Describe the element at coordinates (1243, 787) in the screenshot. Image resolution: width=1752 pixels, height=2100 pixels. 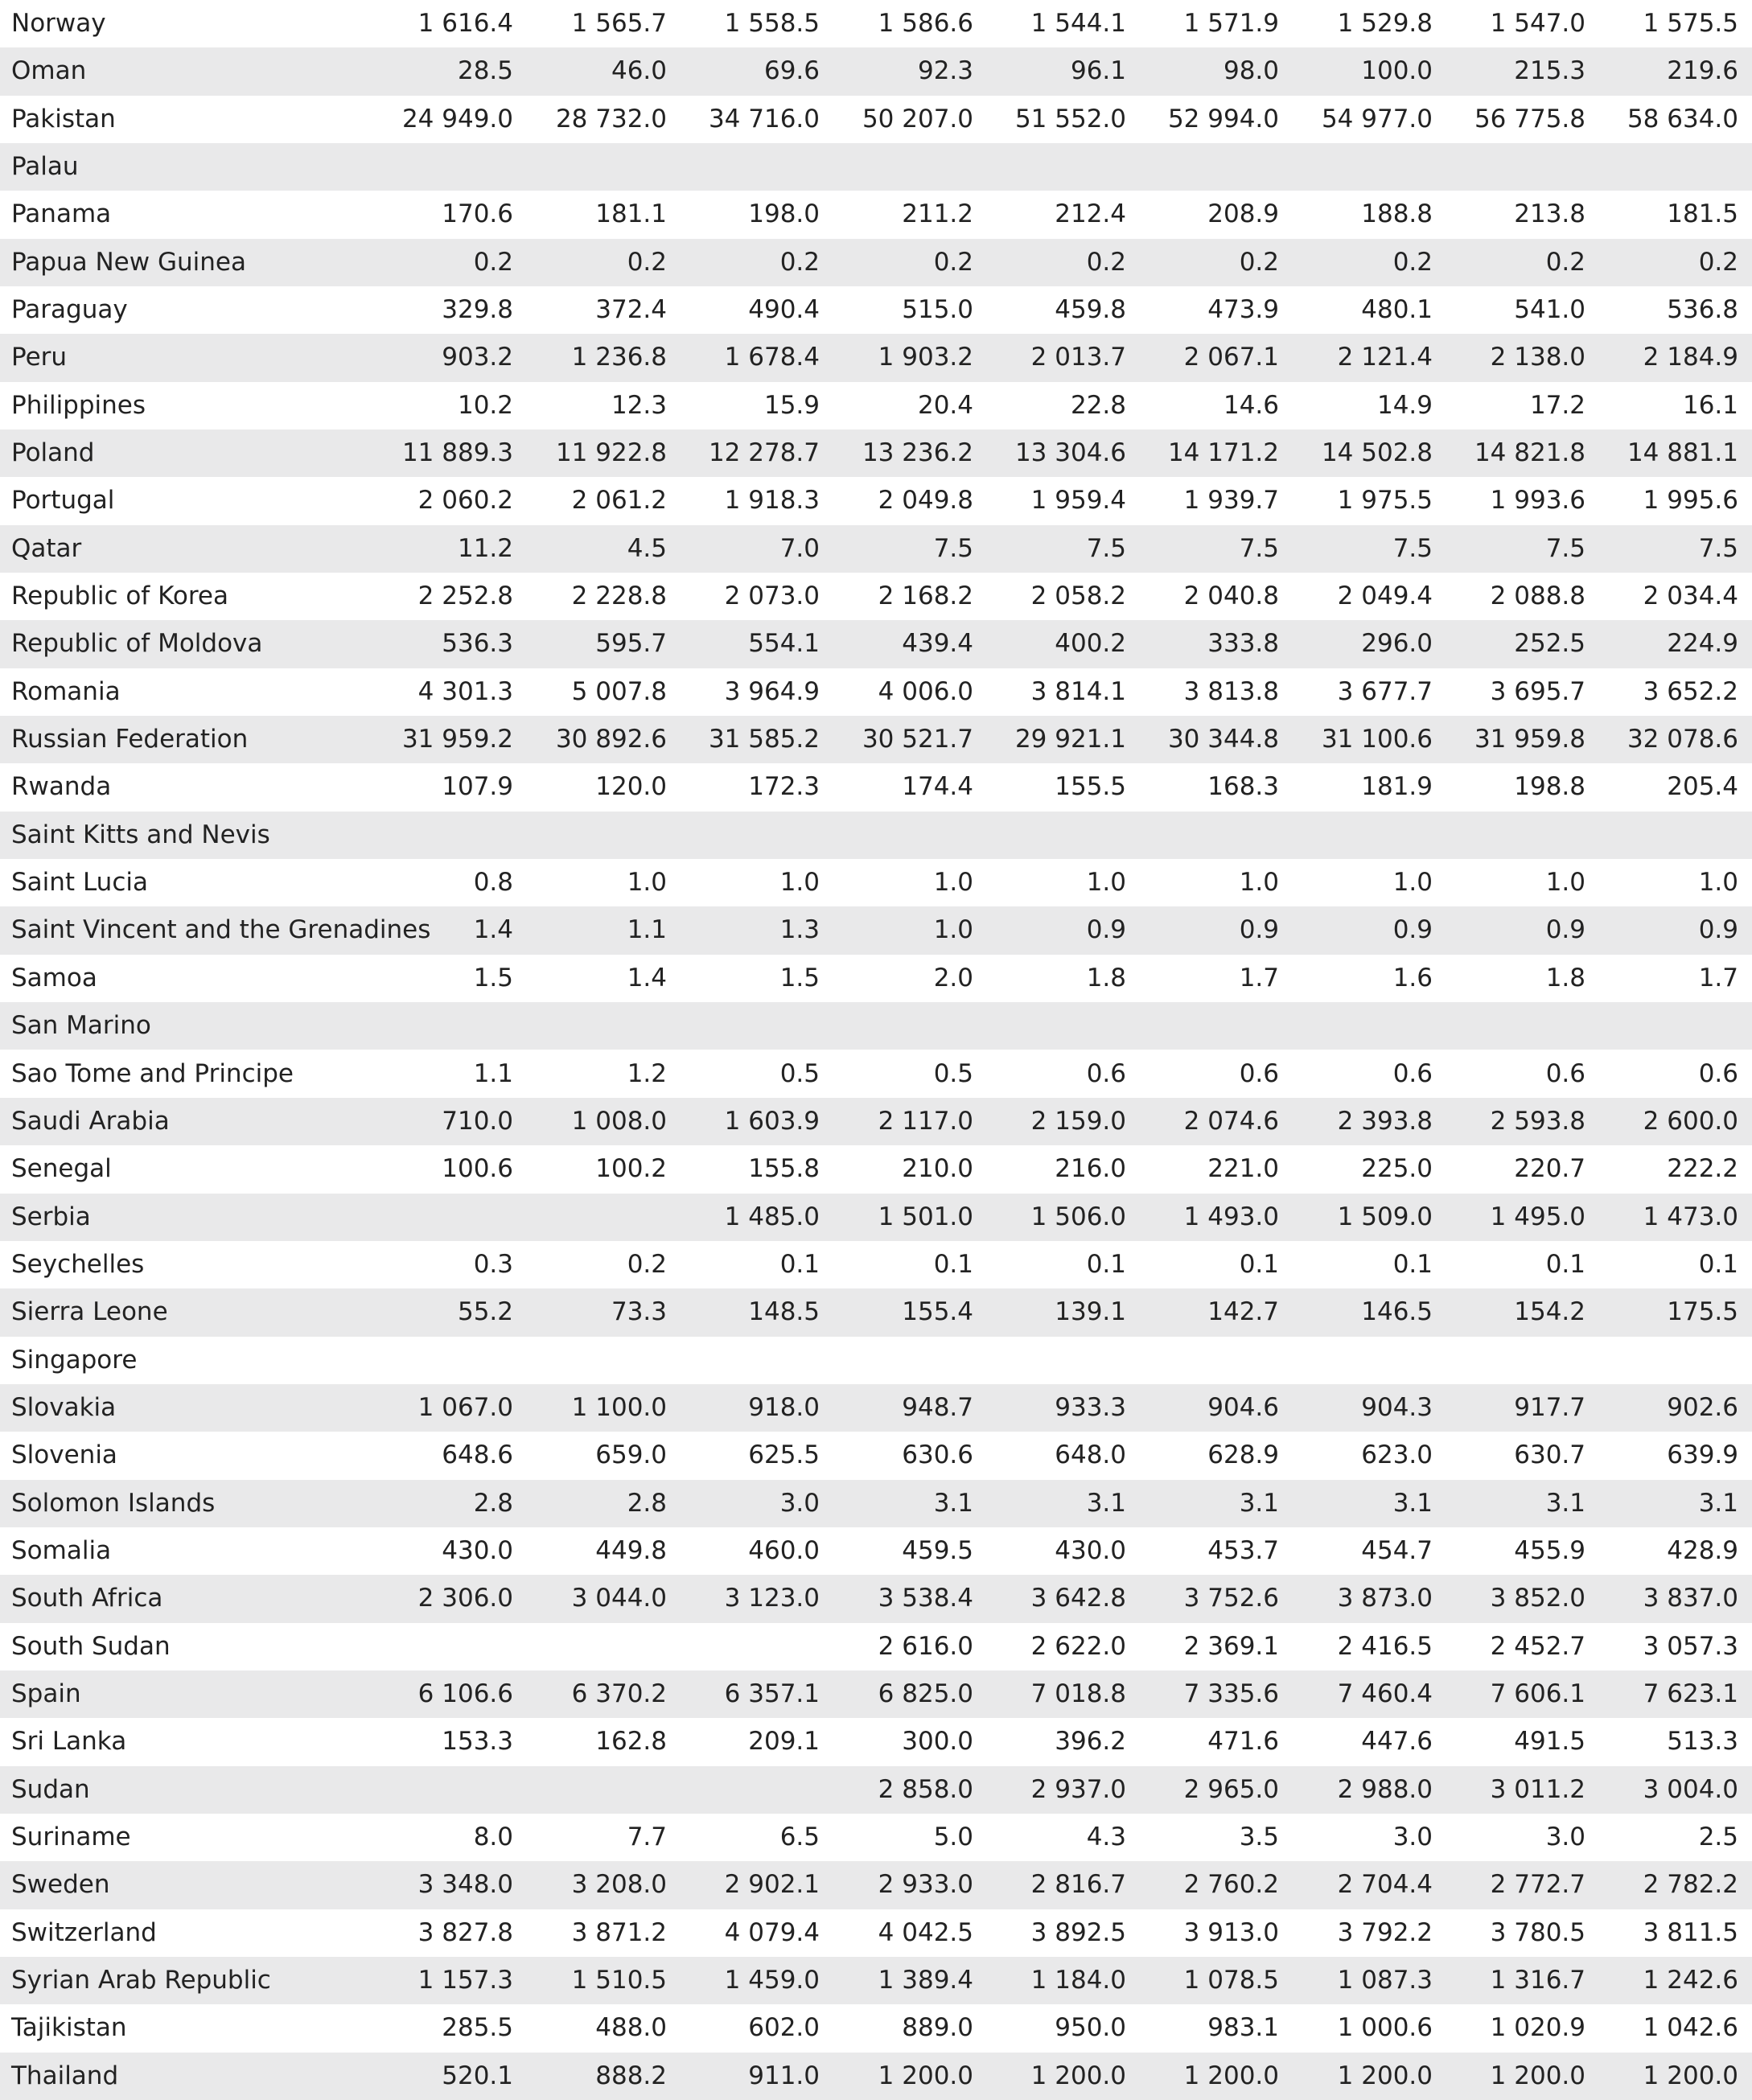
I see `value-cell: 168.3` at that location.